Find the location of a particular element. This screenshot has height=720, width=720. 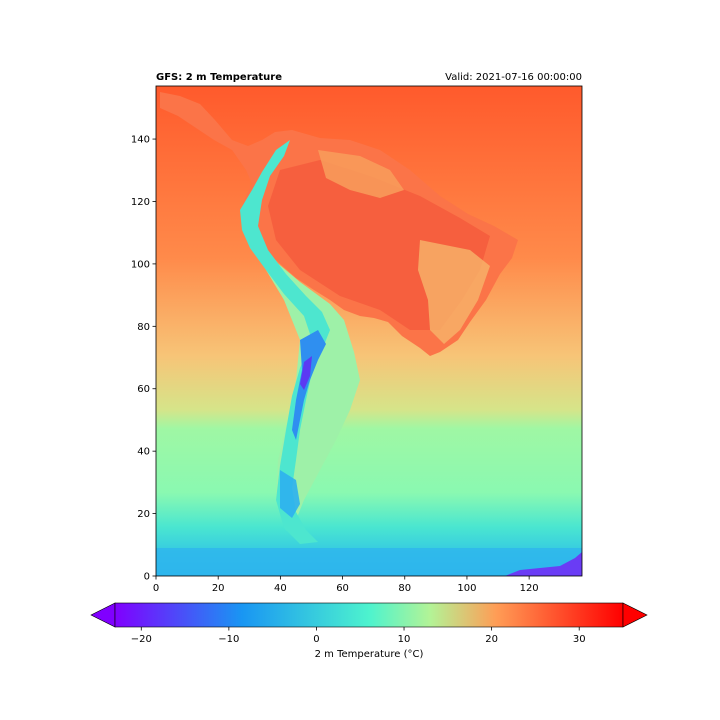

x-tick-label: 0 is located at coordinates (156, 588).